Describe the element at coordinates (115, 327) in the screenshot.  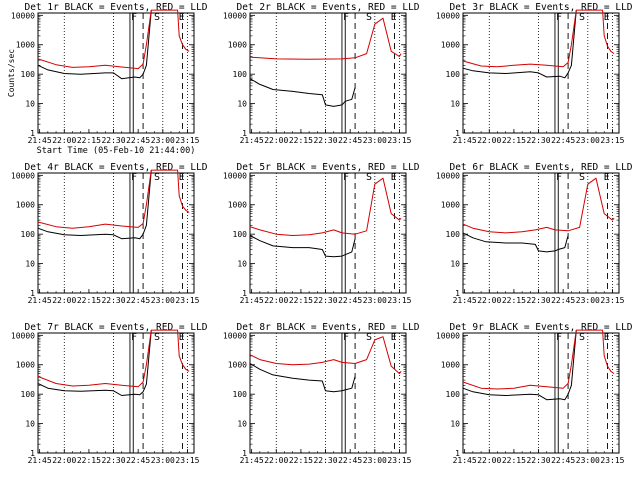
I see `panel-title: Det 7r BLACK = Events, RED = LLD` at that location.